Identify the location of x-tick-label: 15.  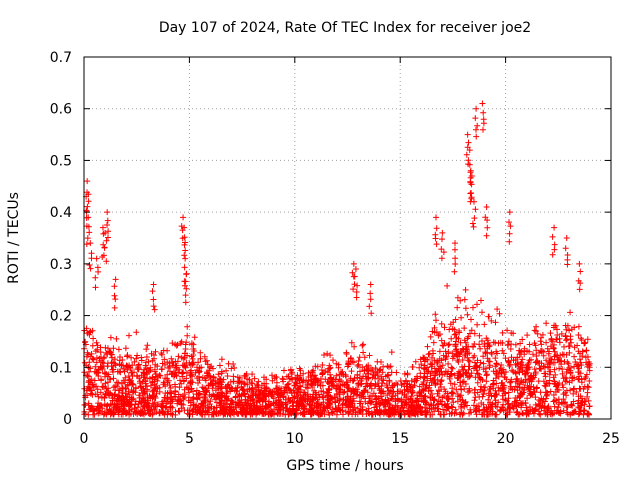
(400, 439).